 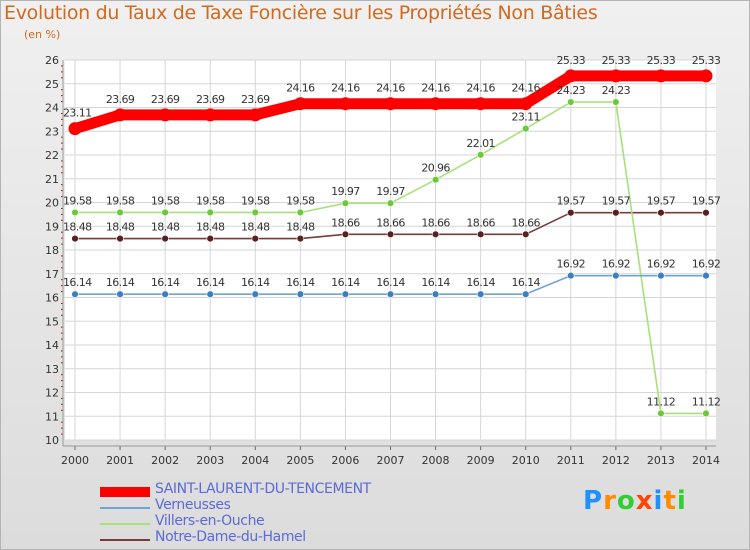 I want to click on data-label-notre-dame-du-hamel: 19.57, so click(x=616, y=201).